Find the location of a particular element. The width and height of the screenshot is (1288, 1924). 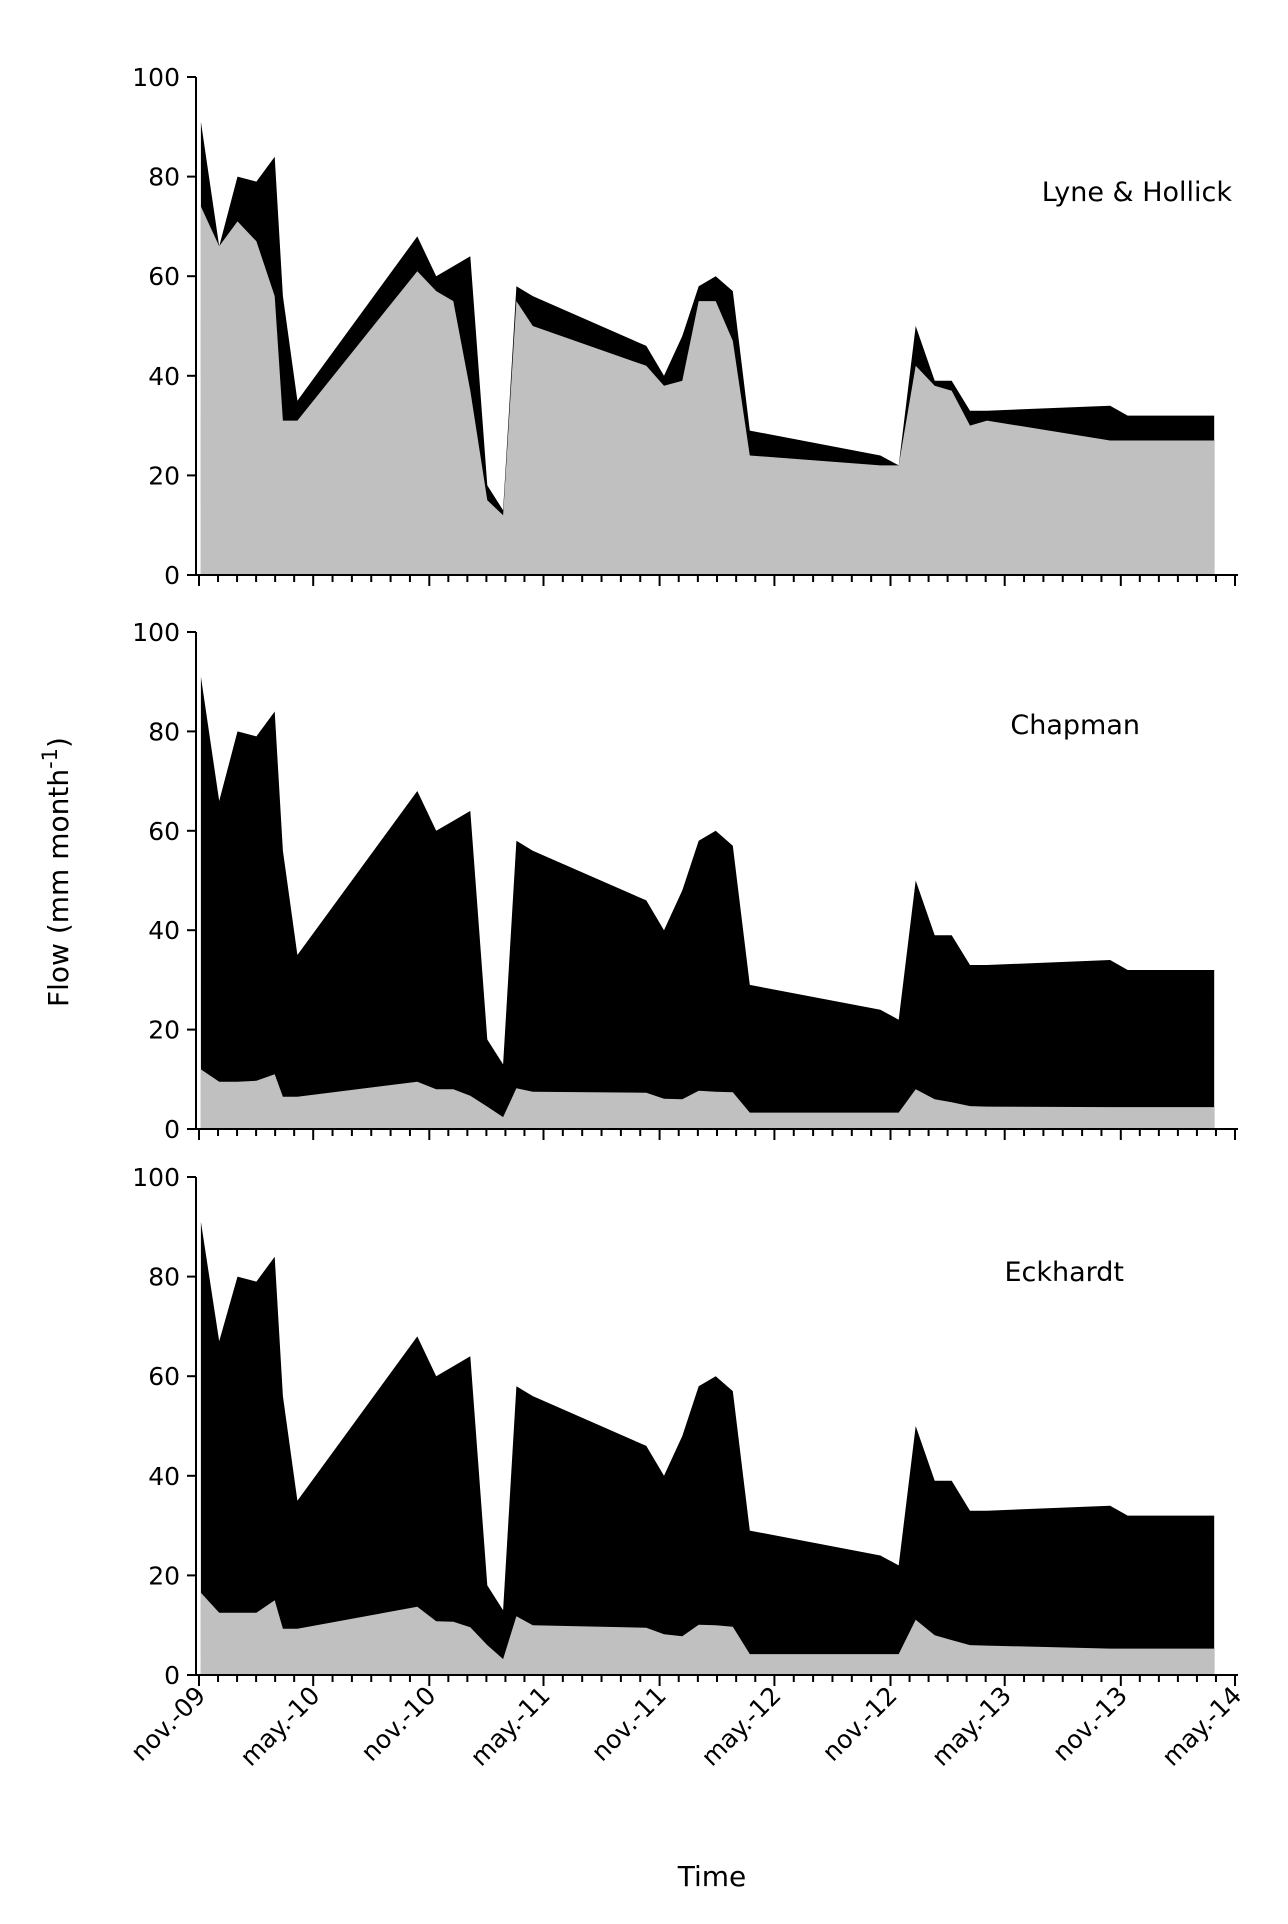

y-axis-title-main: Flow (mm month is located at coordinates (58, 888).